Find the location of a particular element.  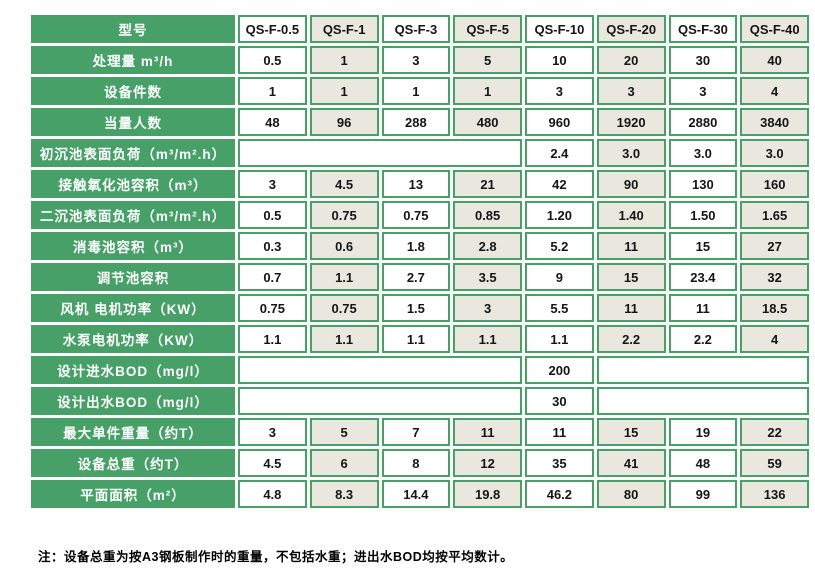

value-cell: 1.50 is located at coordinates (703, 215).